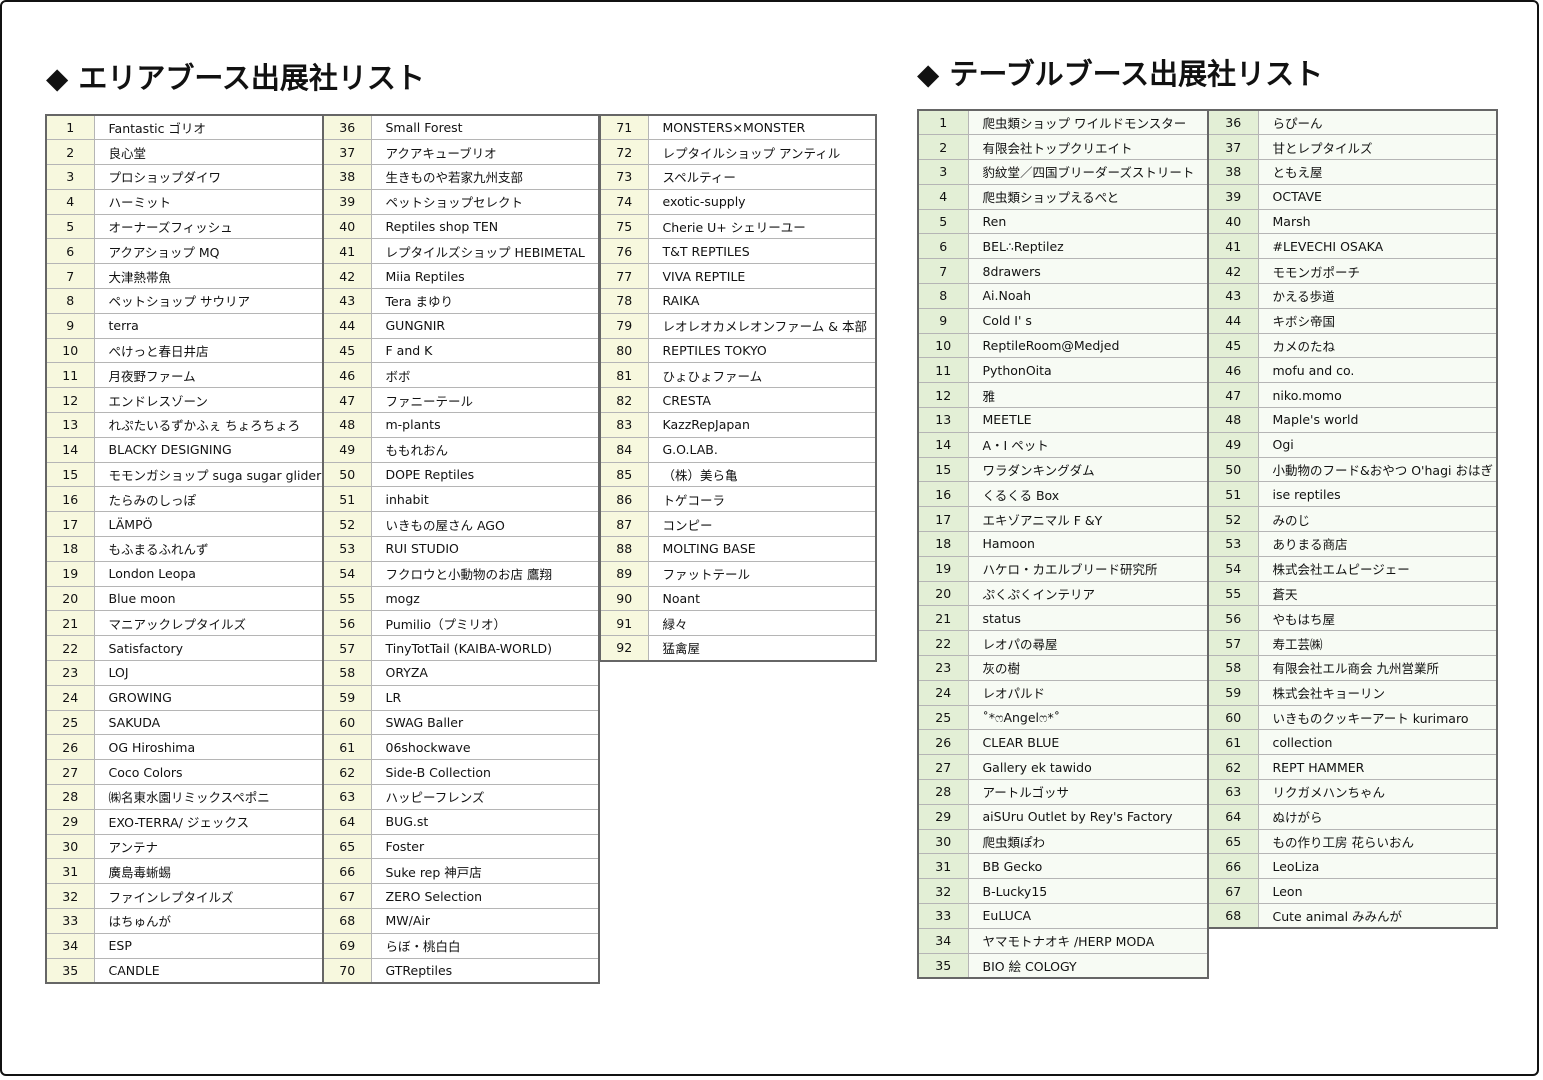 Image resolution: width=1543 pixels, height=1080 pixels. I want to click on exhibitor-name: PythonOita, so click(1088, 370).